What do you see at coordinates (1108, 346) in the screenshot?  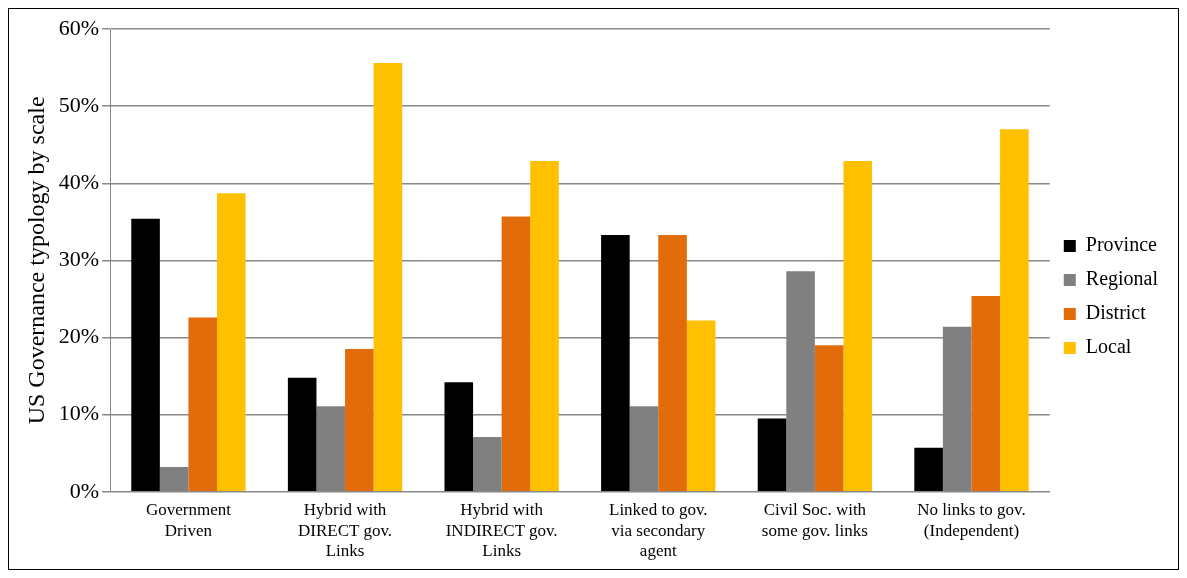 I see `legend-label: Local` at bounding box center [1108, 346].